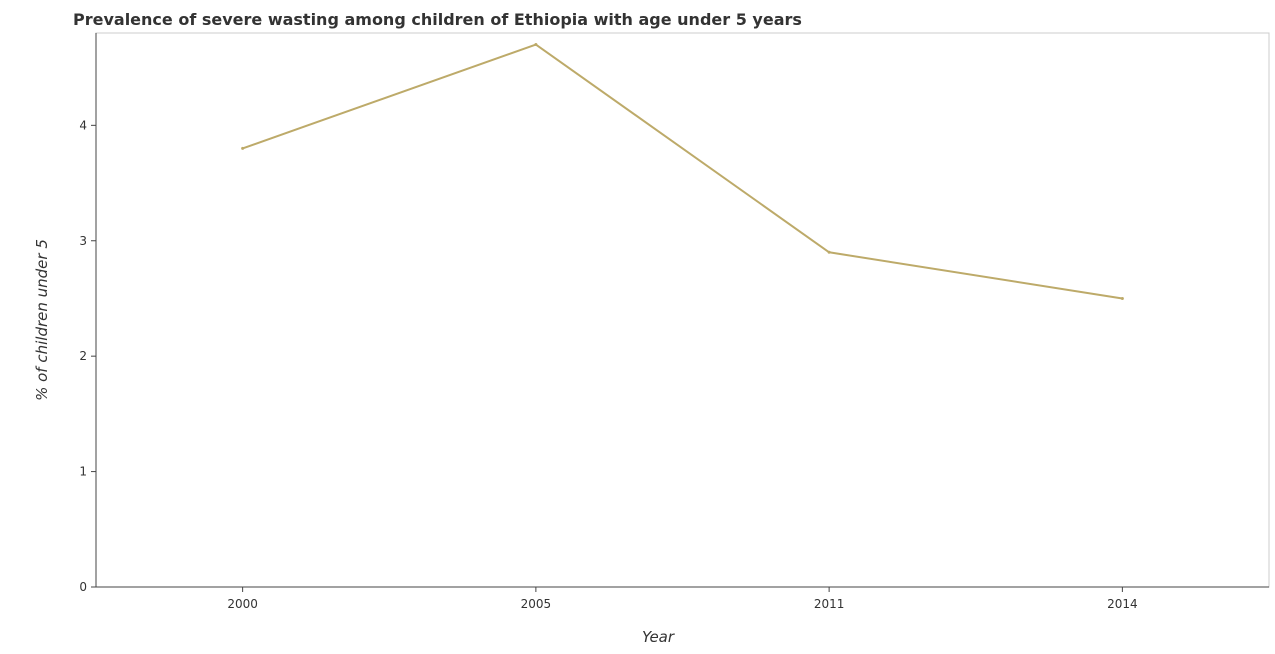  What do you see at coordinates (242, 604) in the screenshot?
I see `x-tick-label: 2000` at bounding box center [242, 604].